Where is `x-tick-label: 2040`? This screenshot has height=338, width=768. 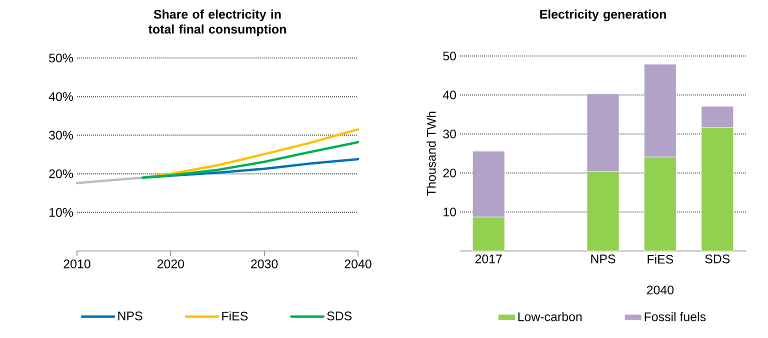
x-tick-label: 2040 is located at coordinates (358, 264).